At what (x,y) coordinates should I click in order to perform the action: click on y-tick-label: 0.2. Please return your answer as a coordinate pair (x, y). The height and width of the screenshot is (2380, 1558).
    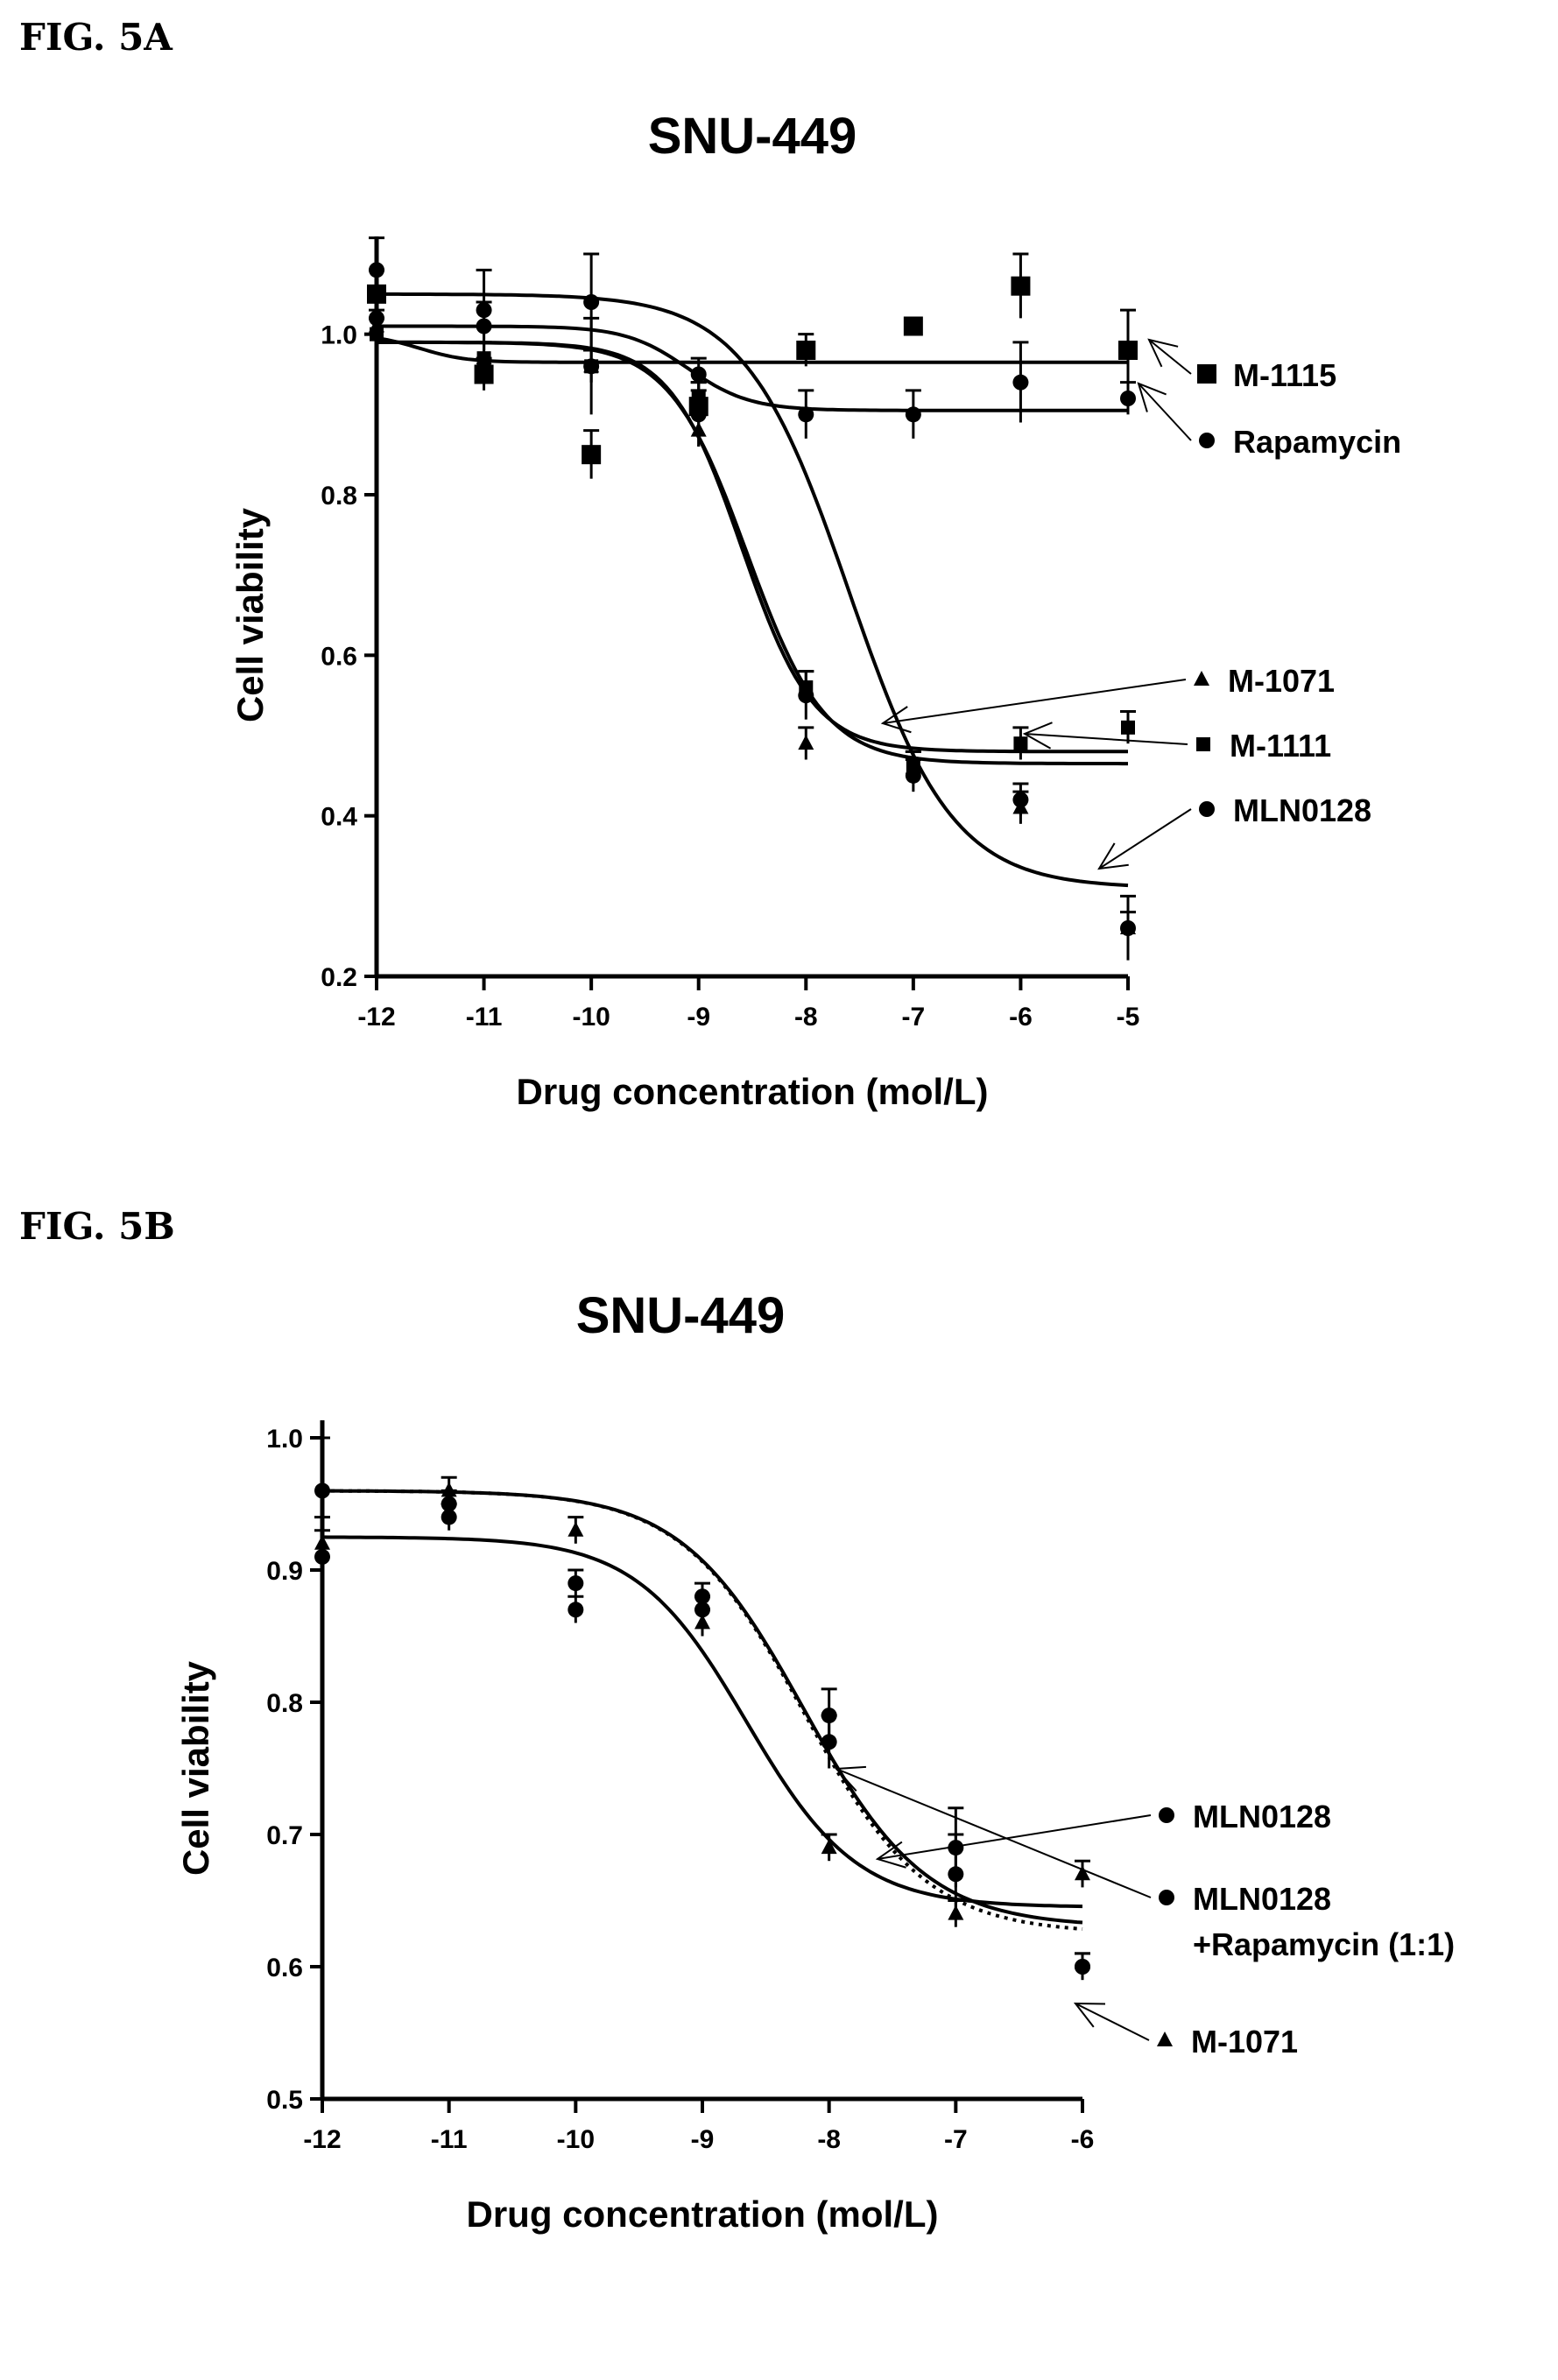
    Looking at the image, I should click on (339, 977).